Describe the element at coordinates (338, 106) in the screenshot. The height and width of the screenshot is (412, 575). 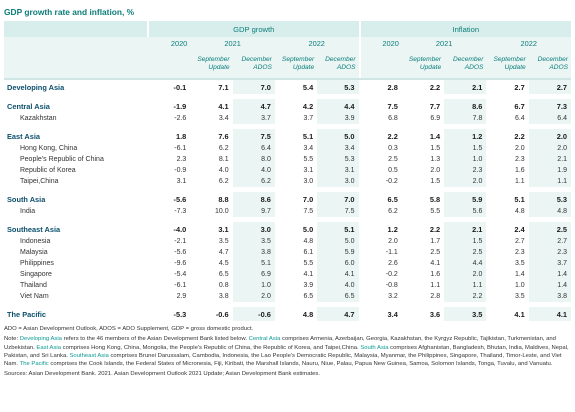
I see `gdp-value-cell: 4.4` at that location.